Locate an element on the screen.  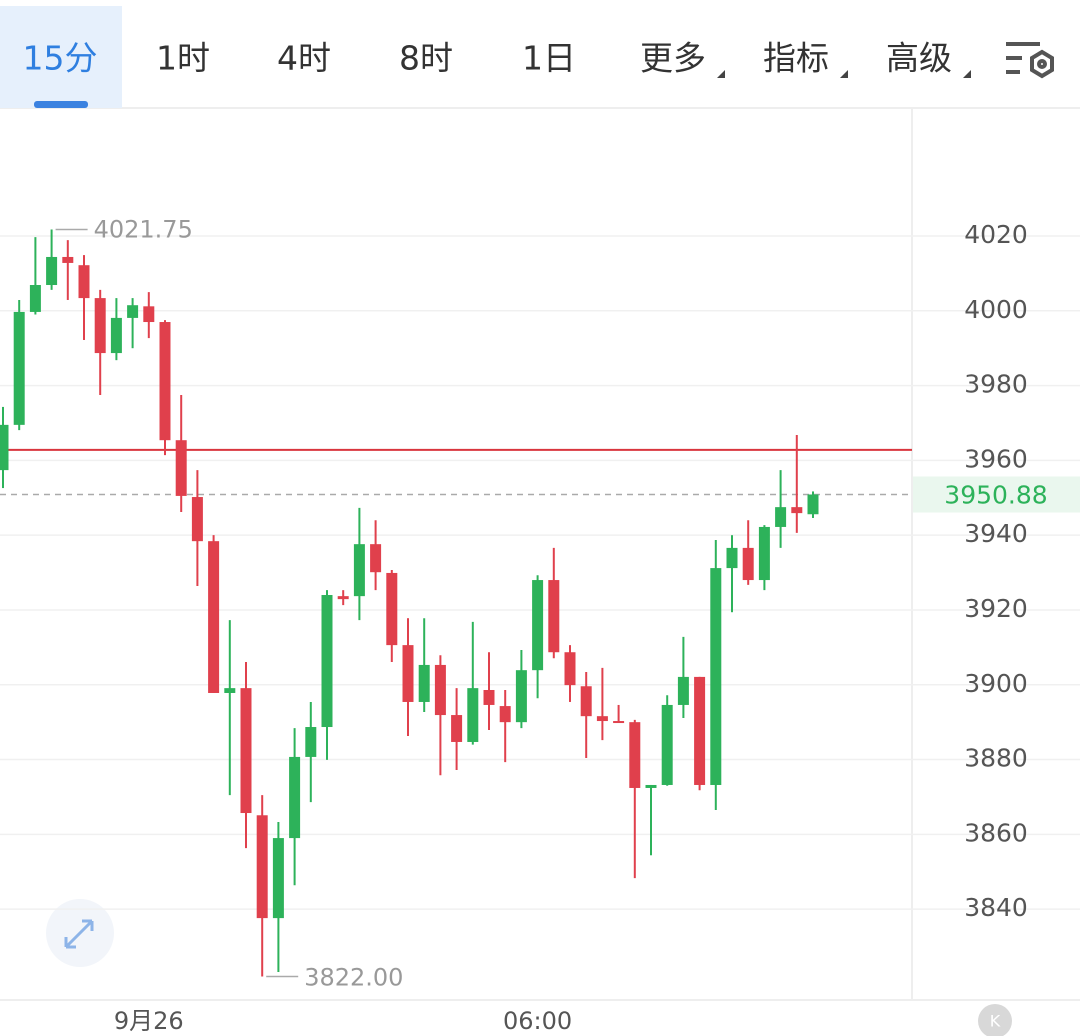
y-tick-label: 4000 is located at coordinates (996, 309).